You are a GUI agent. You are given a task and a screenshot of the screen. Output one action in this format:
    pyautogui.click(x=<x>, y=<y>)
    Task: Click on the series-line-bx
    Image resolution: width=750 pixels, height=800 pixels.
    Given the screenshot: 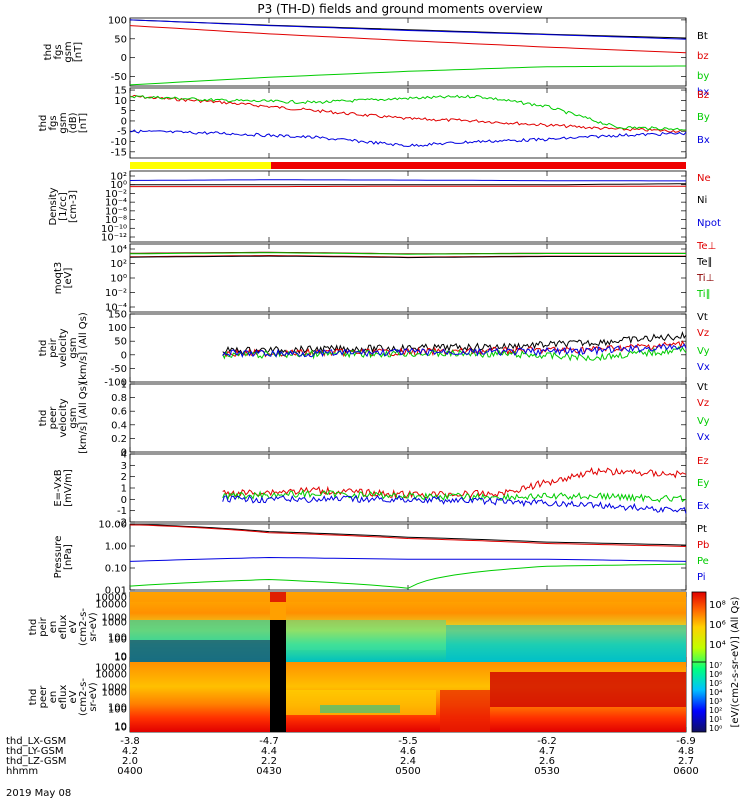 What is the action you would take?
    pyautogui.click(x=408, y=29)
    